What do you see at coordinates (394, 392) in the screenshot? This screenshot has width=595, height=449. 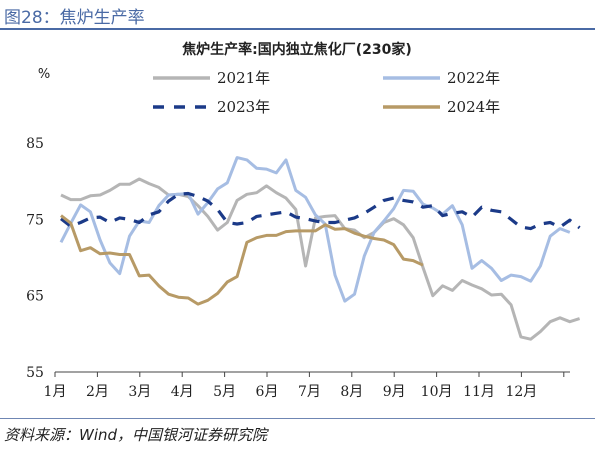 I see `x-tick-label: 9月` at bounding box center [394, 392].